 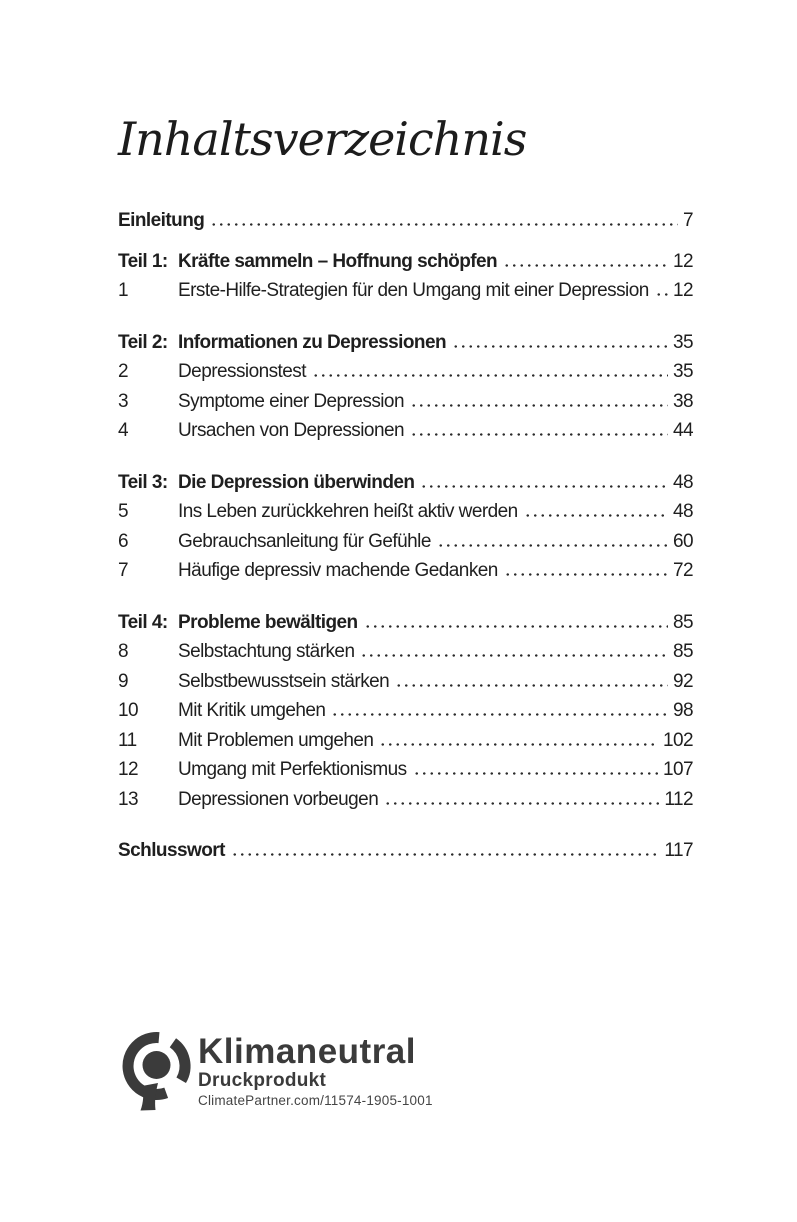 I want to click on toc-entry-title: Mit Problemen umgehen, so click(x=276, y=740).